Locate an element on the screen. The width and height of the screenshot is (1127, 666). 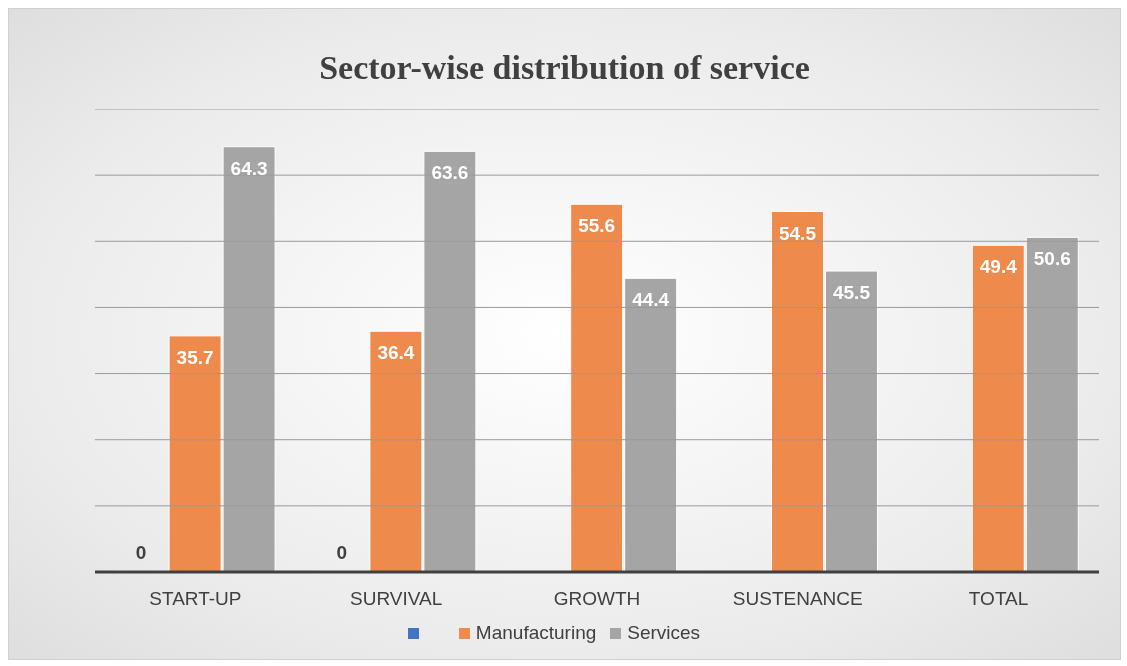
x-tick-label: SUSTENANCE is located at coordinates (797, 599).